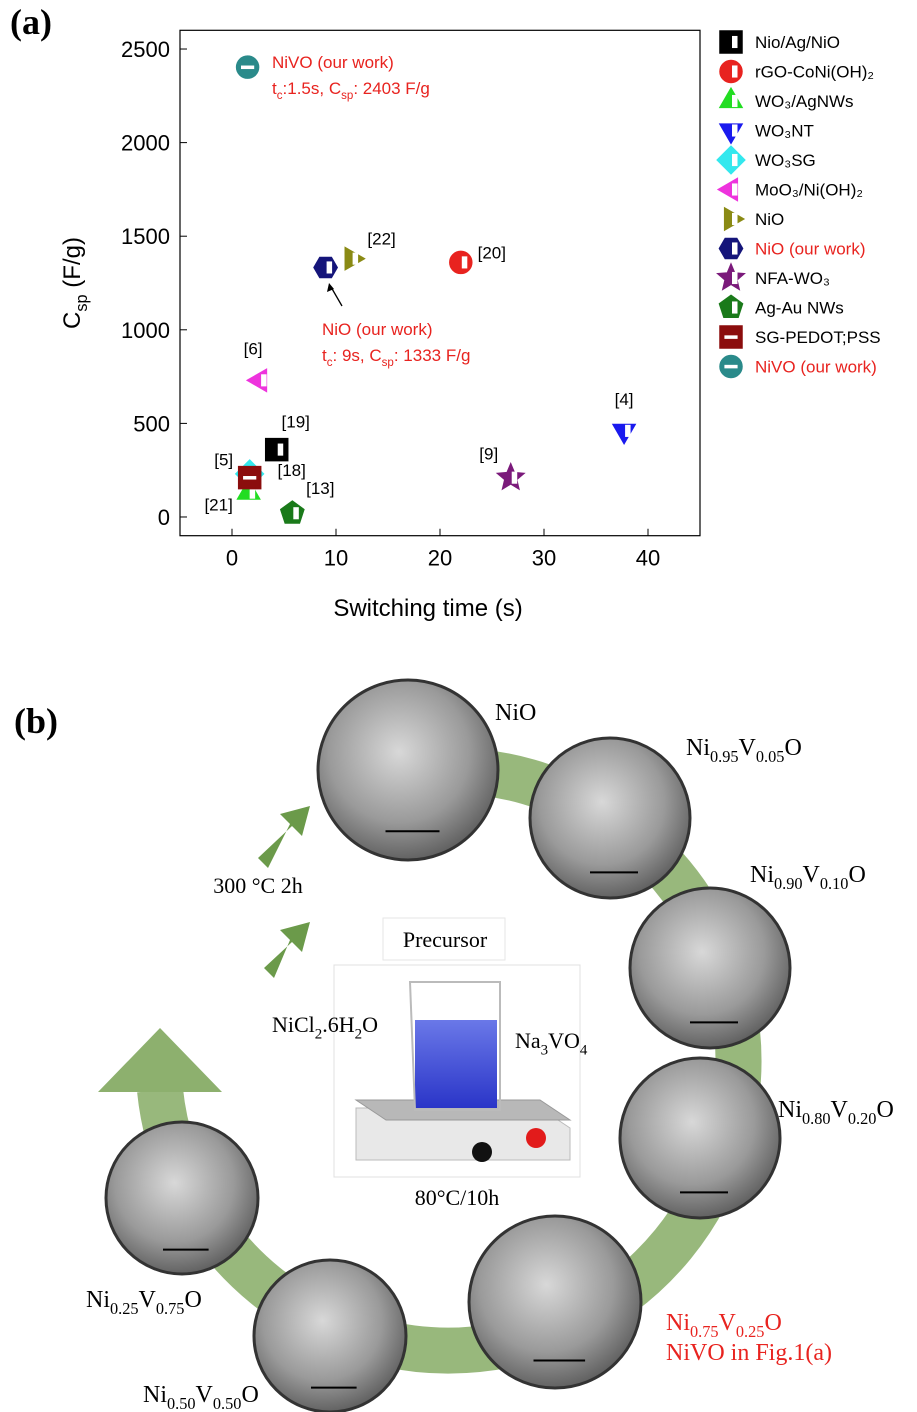  Describe the element at coordinates (836, 1112) in the screenshot. I see `sample-label: Ni0.80V0.20O` at that location.